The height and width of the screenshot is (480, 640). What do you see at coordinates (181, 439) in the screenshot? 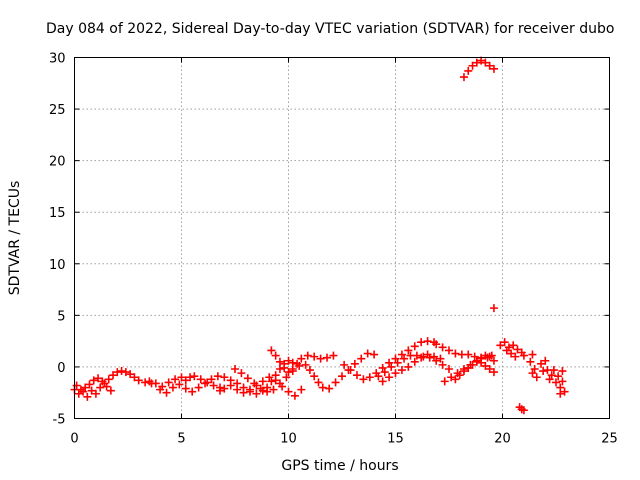
I see `x-tick-label: 5` at bounding box center [181, 439].